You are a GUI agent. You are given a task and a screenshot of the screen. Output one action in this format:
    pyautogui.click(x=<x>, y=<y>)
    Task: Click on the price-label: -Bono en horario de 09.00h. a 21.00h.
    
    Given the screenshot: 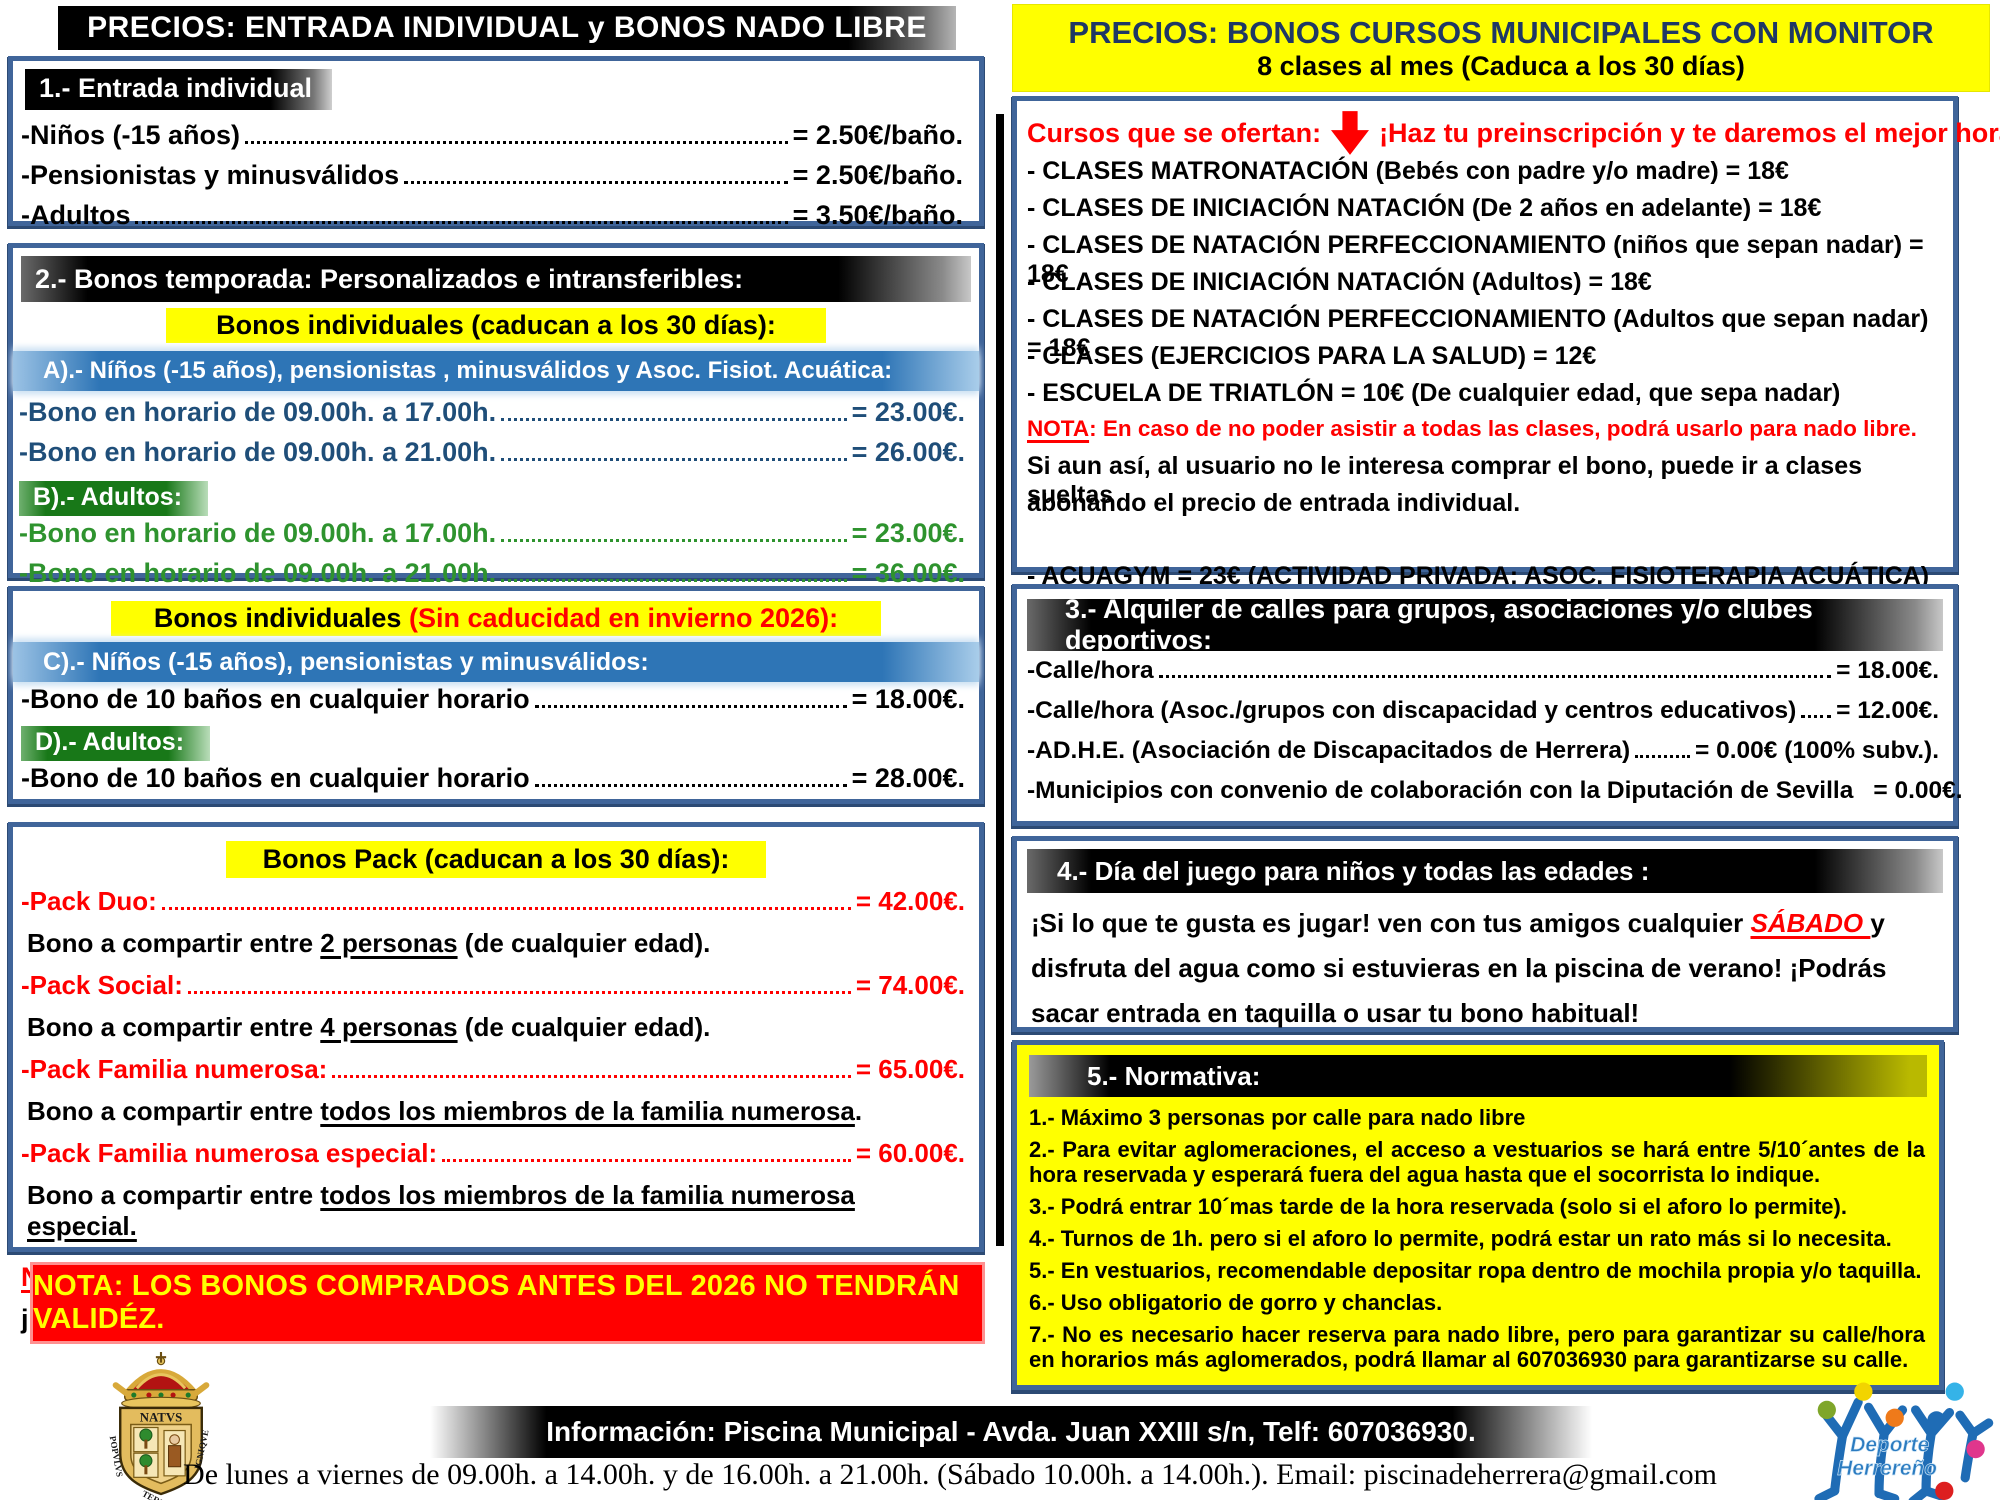 What is the action you would take?
    pyautogui.click(x=258, y=573)
    